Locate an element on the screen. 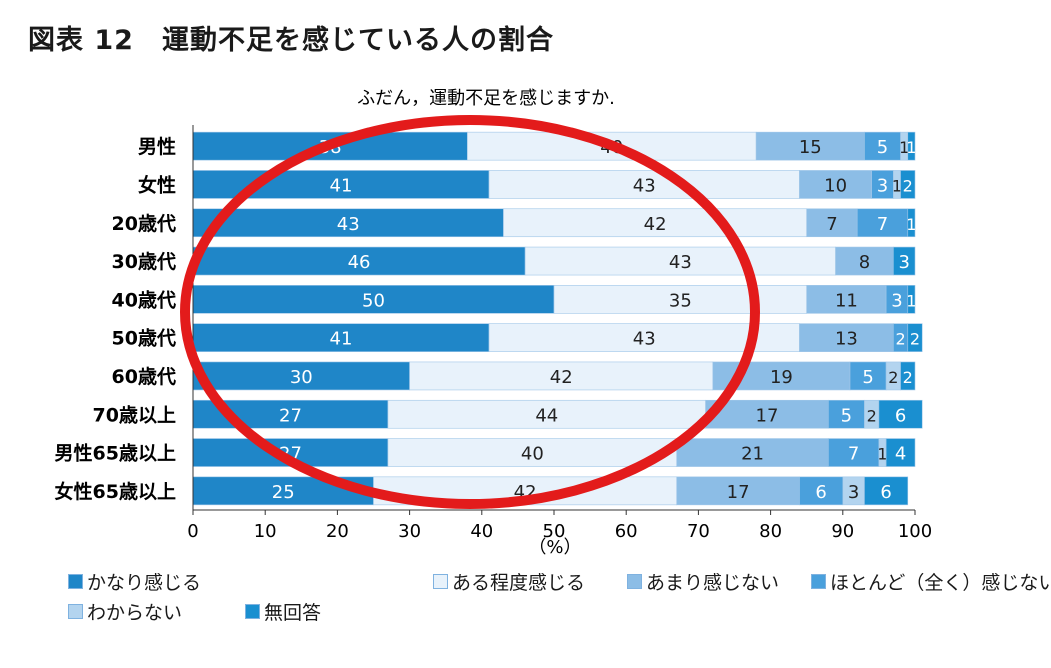 The height and width of the screenshot is (668, 1051). category-label: 60歳代 is located at coordinates (144, 377).